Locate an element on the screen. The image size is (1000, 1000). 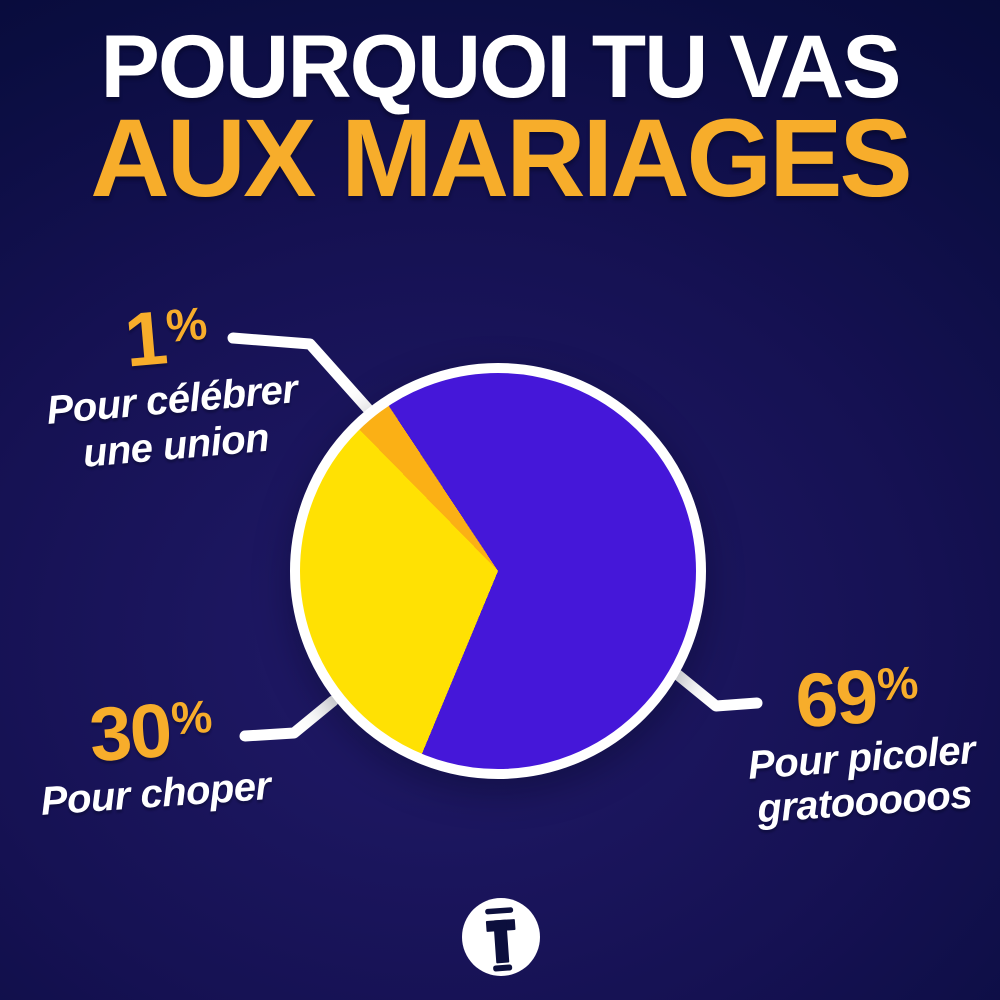
topito-t-logo is located at coordinates (501, 937).